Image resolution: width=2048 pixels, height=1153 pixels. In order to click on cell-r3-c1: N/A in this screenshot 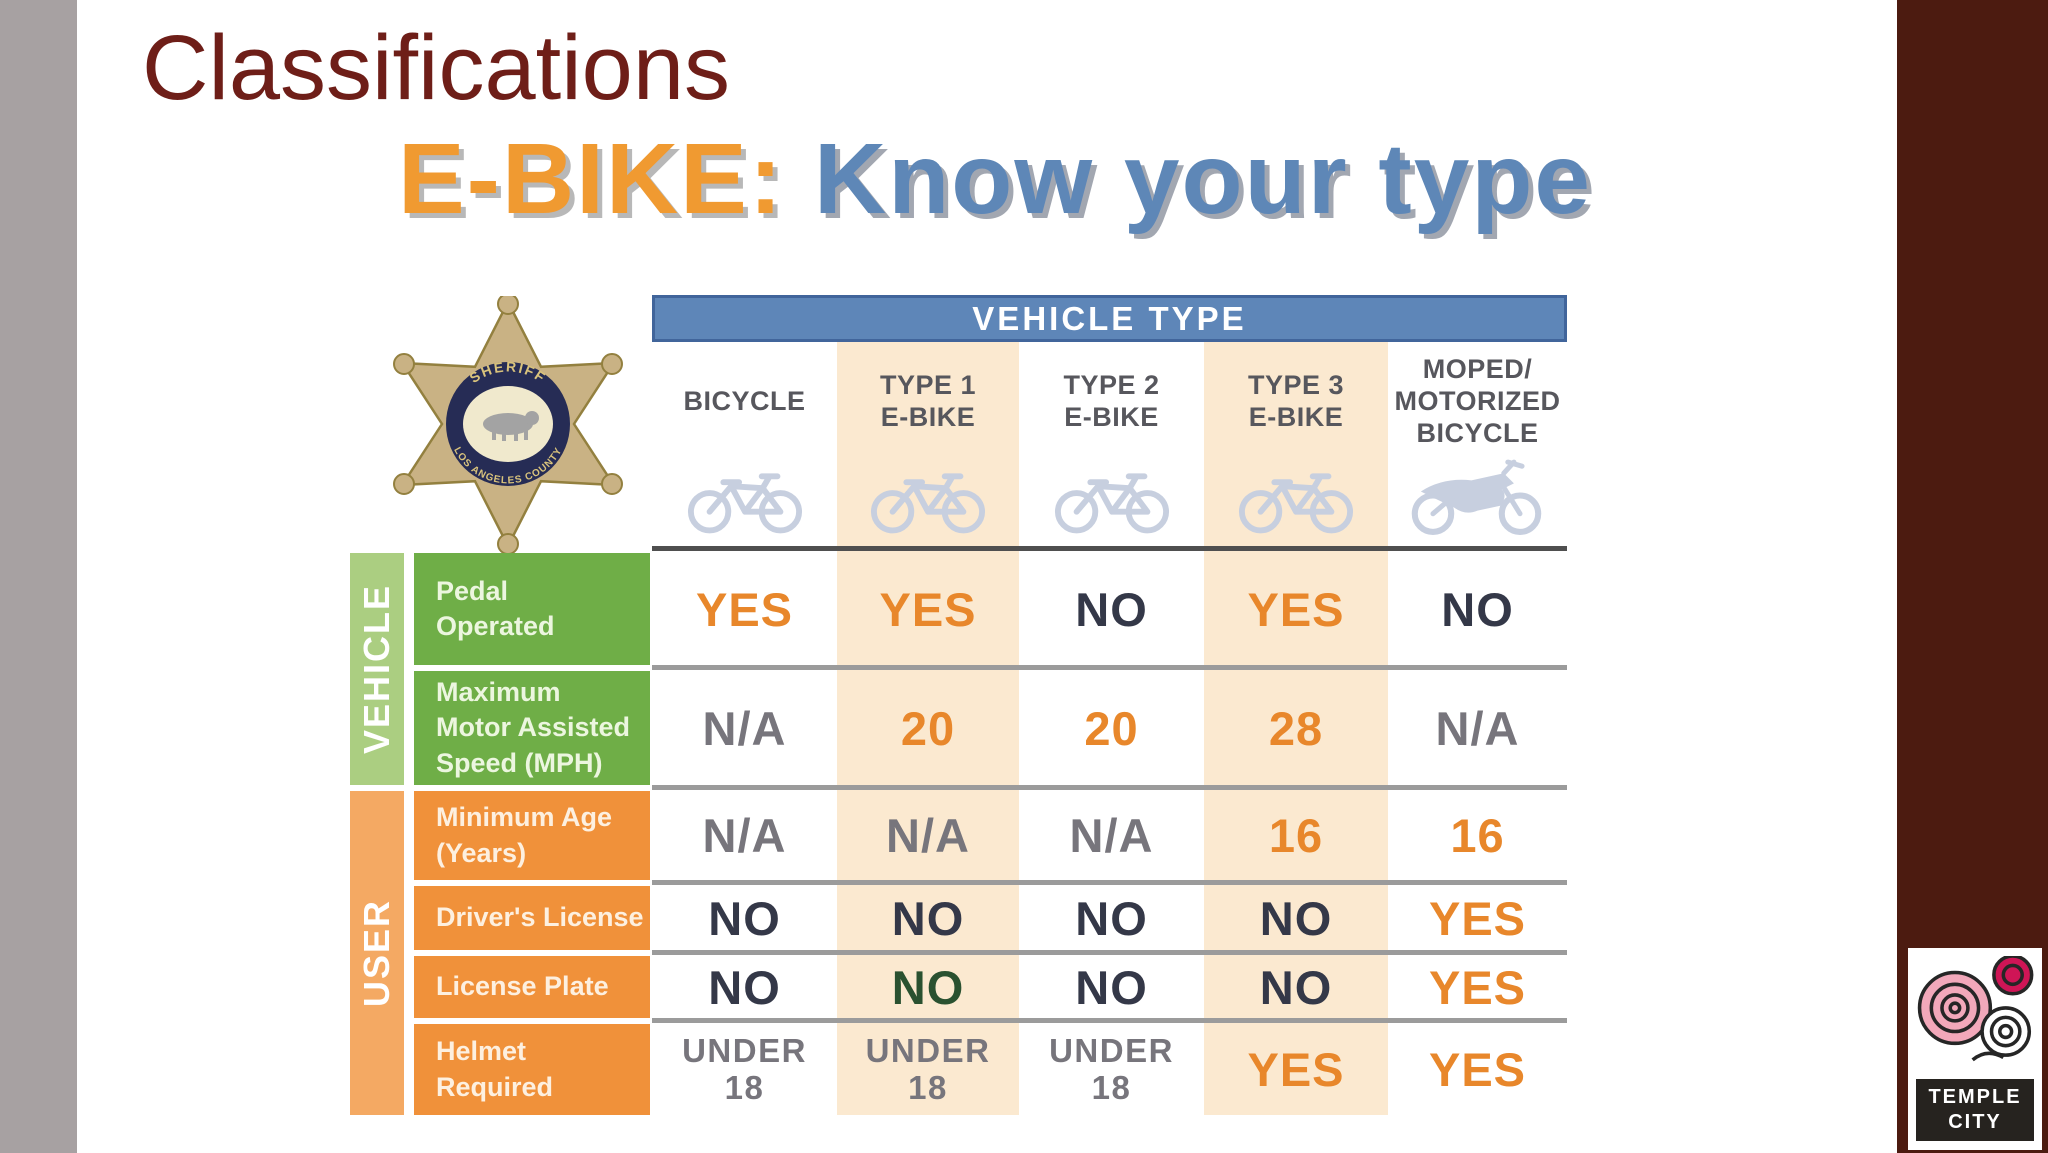, I will do `click(744, 835)`.